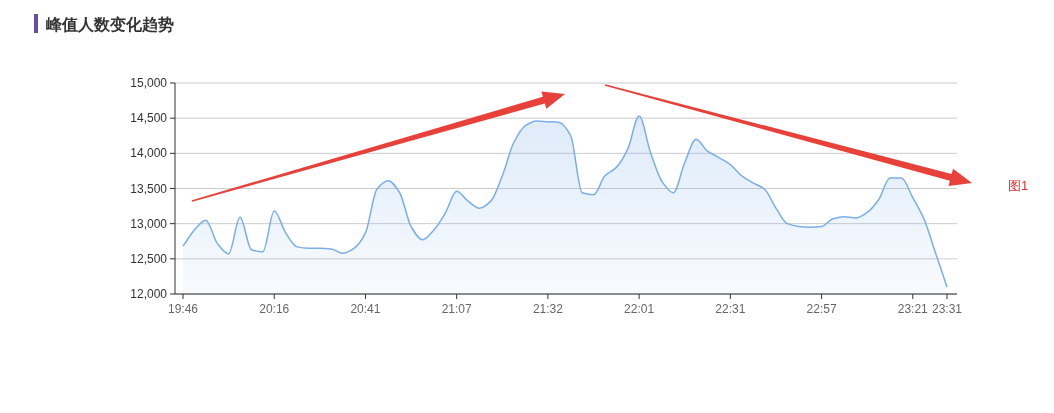 Image resolution: width=1054 pixels, height=413 pixels. Describe the element at coordinates (913, 309) in the screenshot. I see `x-tick-label: 23:21` at that location.